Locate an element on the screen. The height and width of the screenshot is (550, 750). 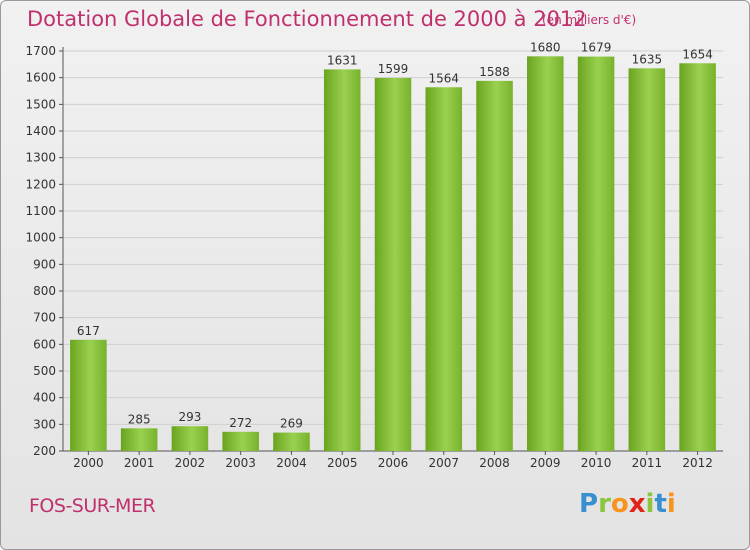
x-tick-label: 2012 is located at coordinates (697, 463).